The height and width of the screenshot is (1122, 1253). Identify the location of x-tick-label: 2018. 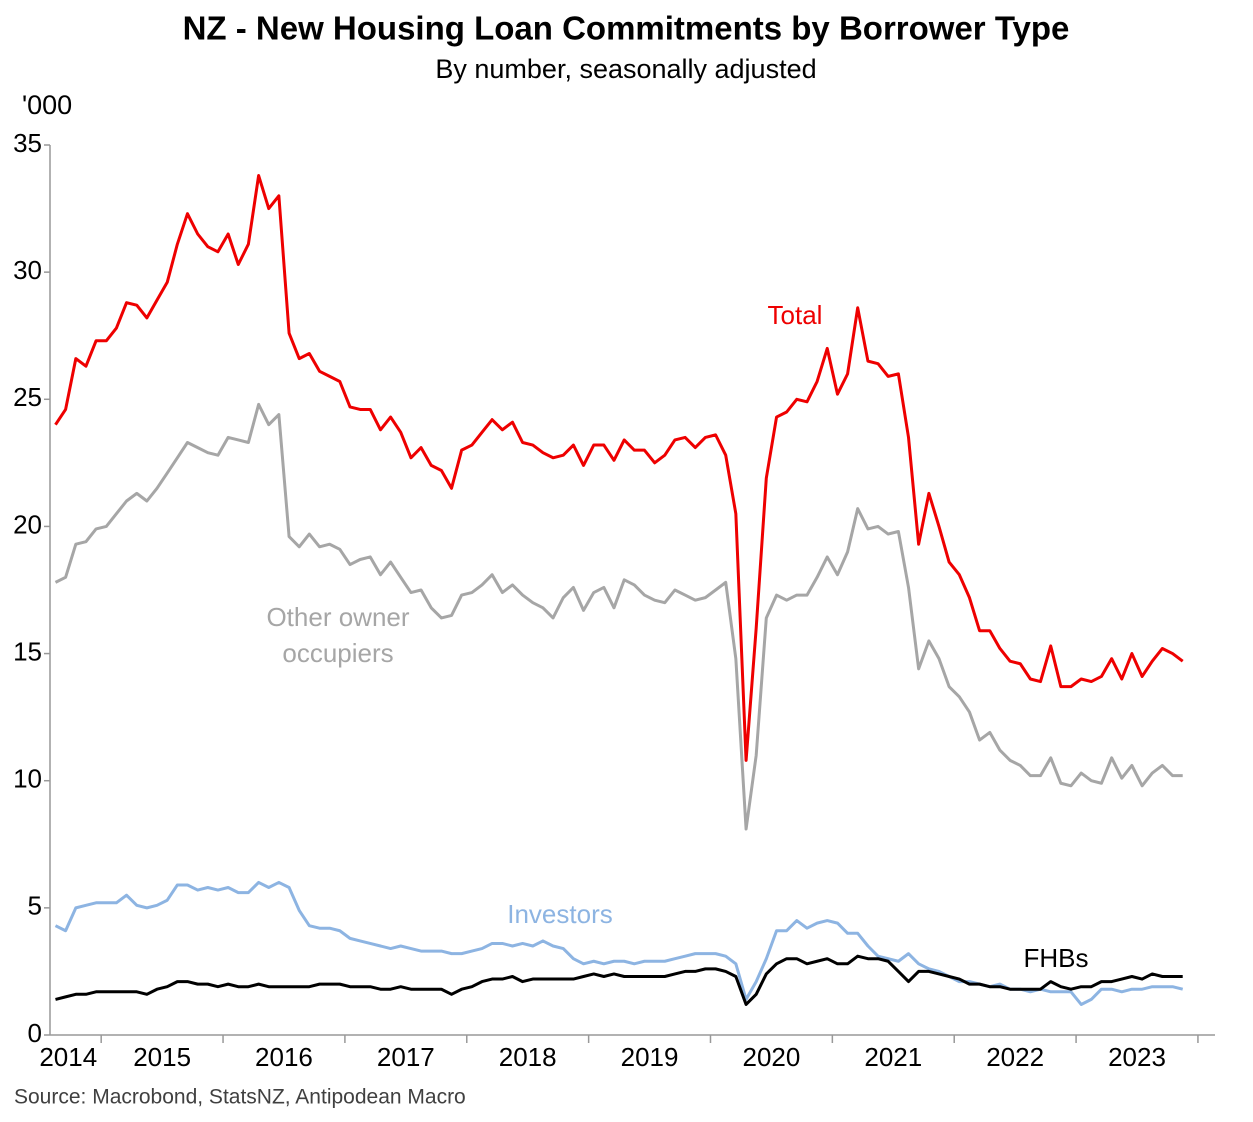
(528, 1057).